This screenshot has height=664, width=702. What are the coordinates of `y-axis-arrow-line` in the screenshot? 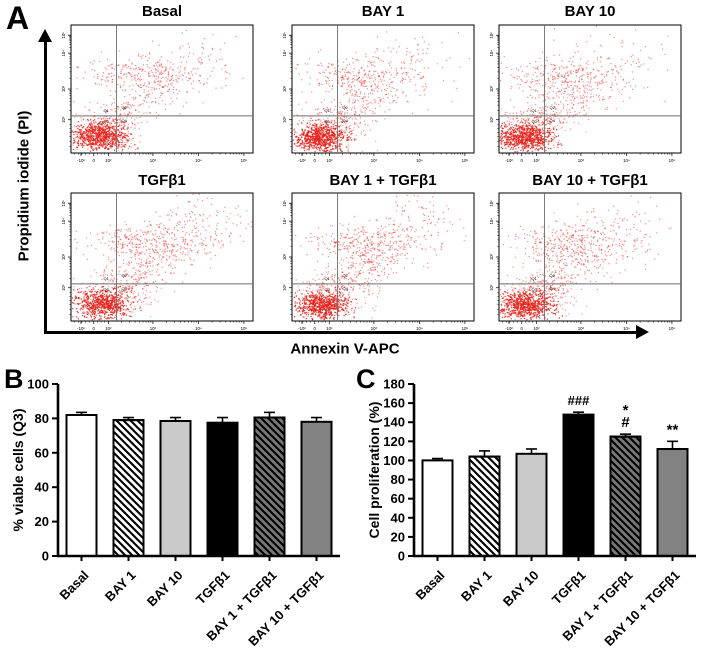 It's located at (45, 188).